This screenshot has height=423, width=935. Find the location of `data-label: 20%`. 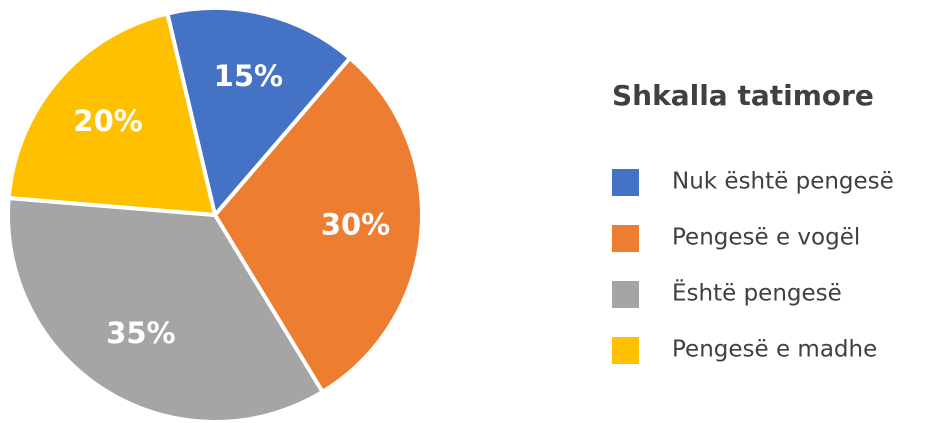

data-label: 20% is located at coordinates (107, 121).